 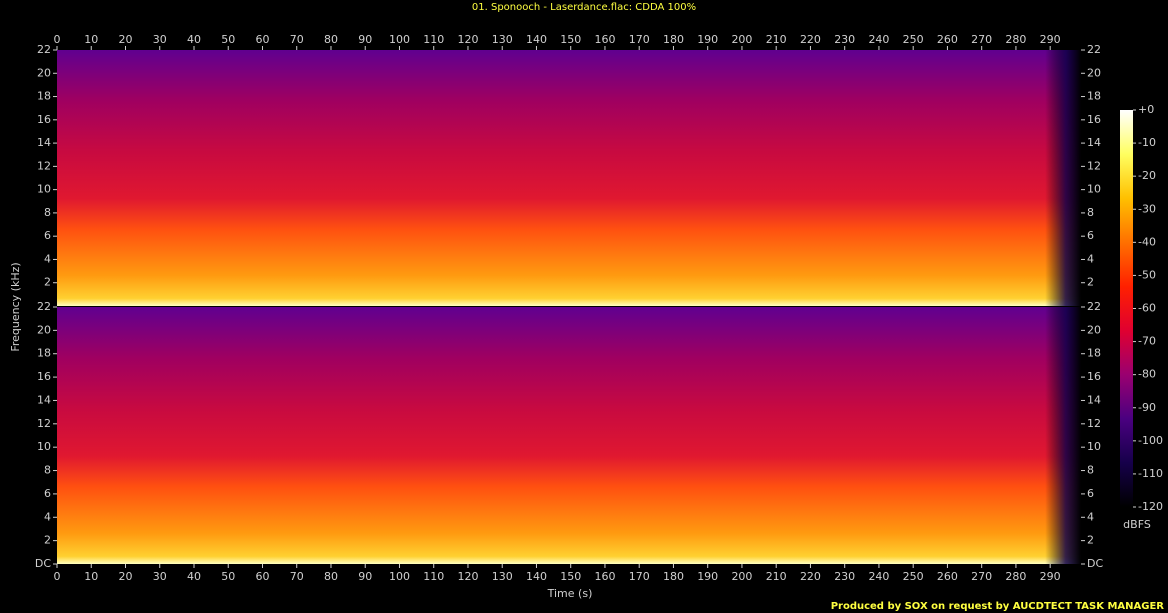 What do you see at coordinates (947, 576) in the screenshot?
I see `x-tick-label-bottom: 260` at bounding box center [947, 576].